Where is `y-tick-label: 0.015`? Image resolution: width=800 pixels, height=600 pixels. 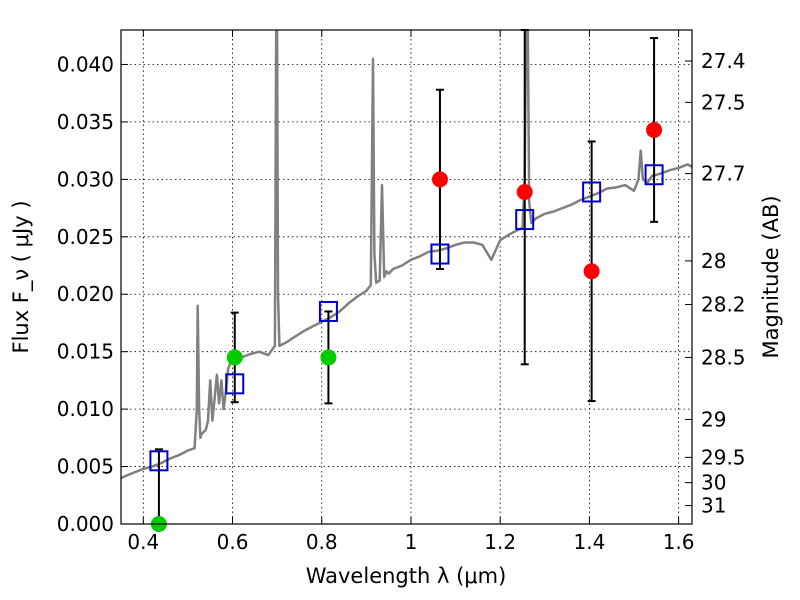 y-tick-label: 0.015 is located at coordinates (85, 352).